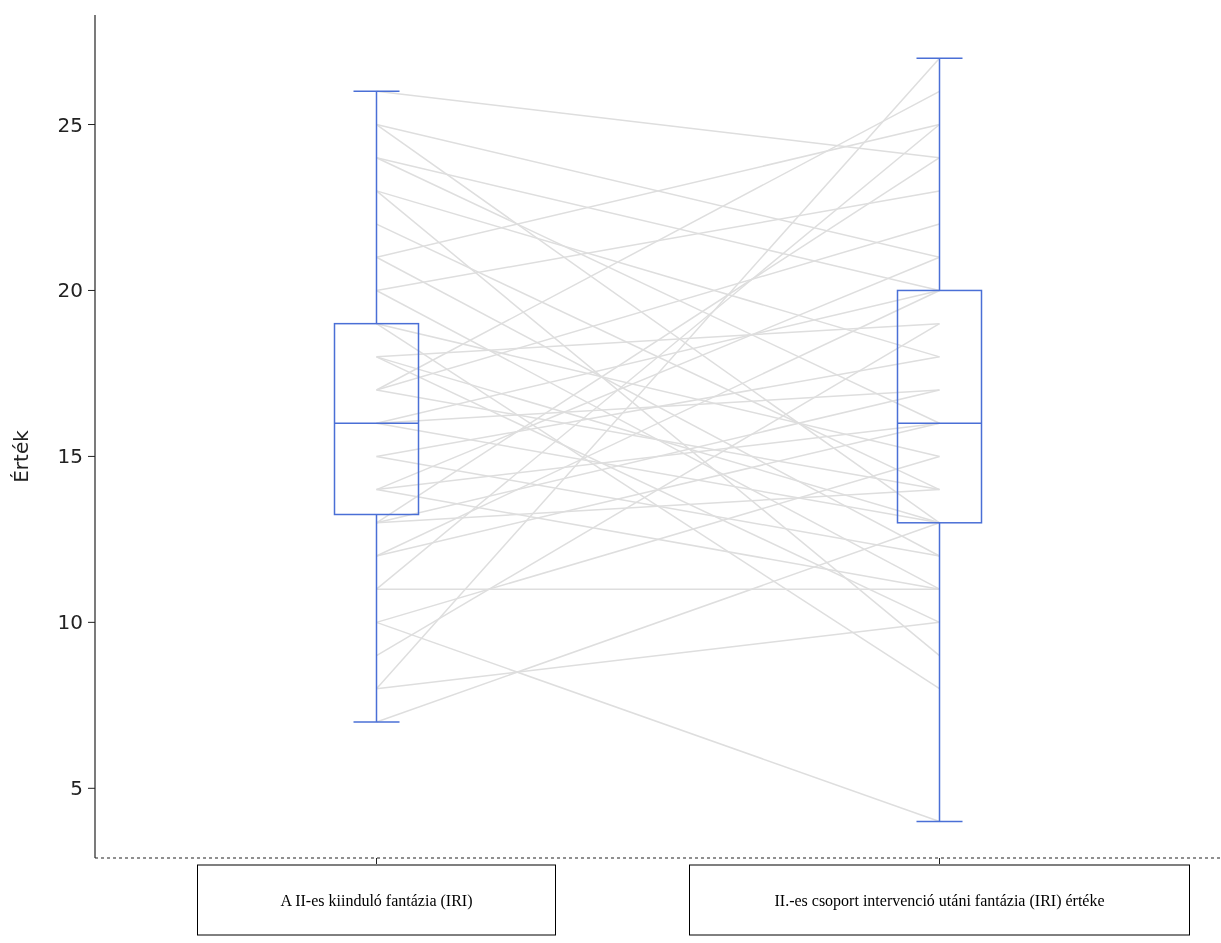 The height and width of the screenshot is (943, 1221). Describe the element at coordinates (70, 124) in the screenshot. I see `y-tick-label: 25` at that location.